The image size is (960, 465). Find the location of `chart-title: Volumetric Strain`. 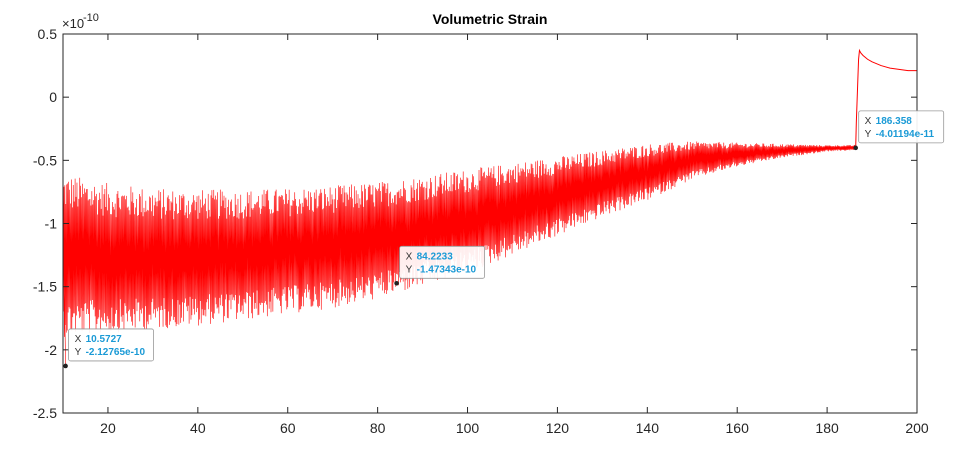

chart-title: Volumetric Strain is located at coordinates (490, 19).